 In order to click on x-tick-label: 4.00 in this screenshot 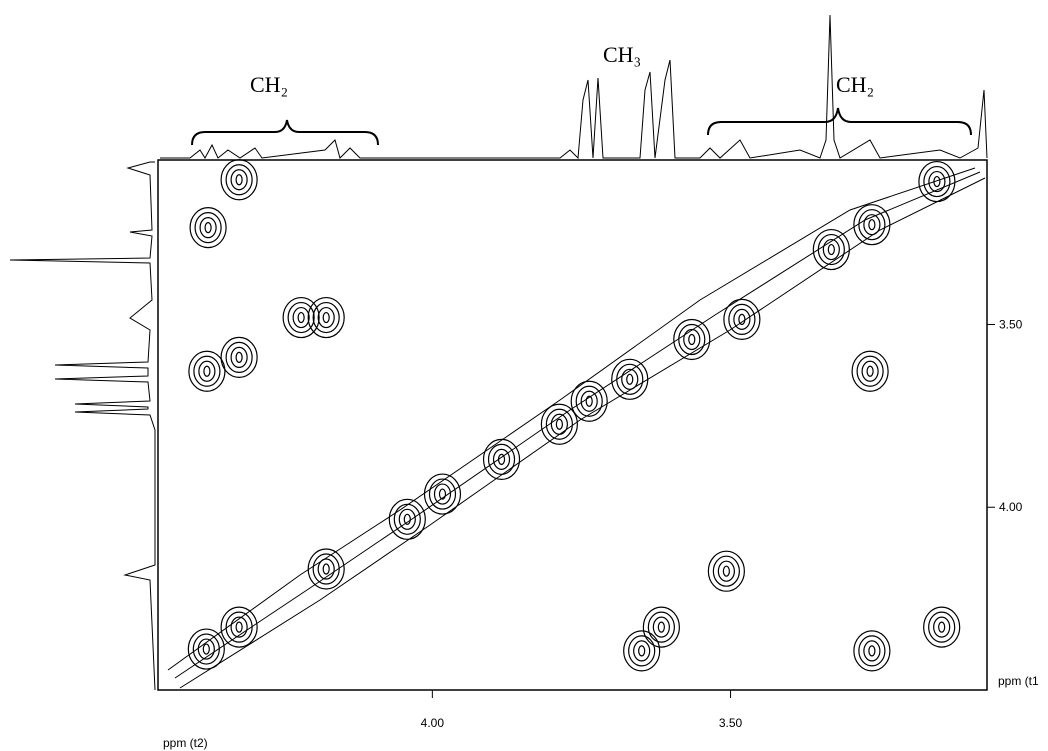, I will do `click(433, 723)`.